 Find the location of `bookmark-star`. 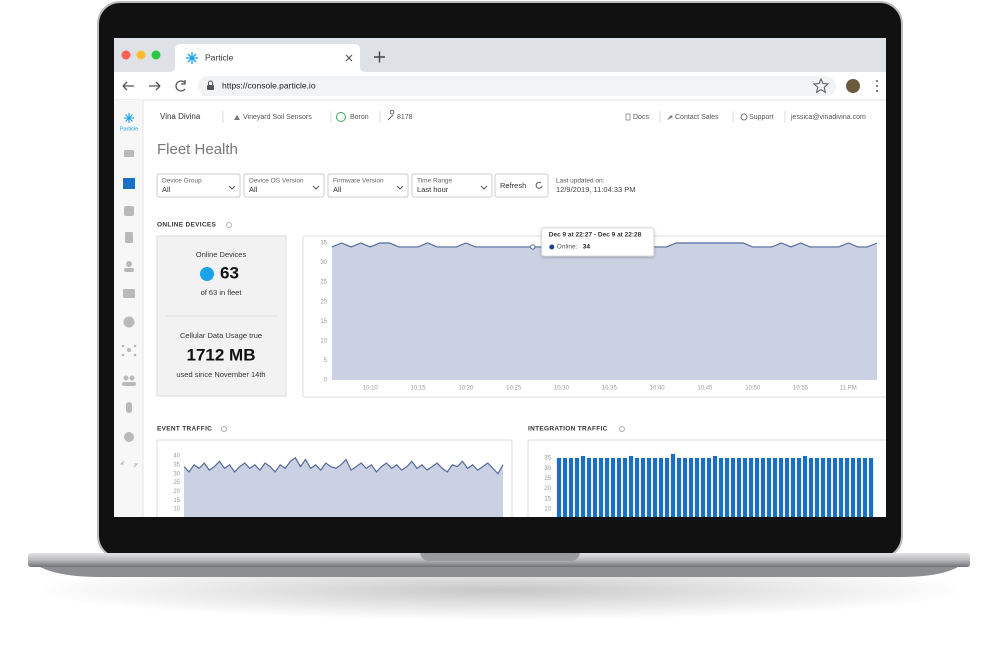

bookmark-star is located at coordinates (821, 85).